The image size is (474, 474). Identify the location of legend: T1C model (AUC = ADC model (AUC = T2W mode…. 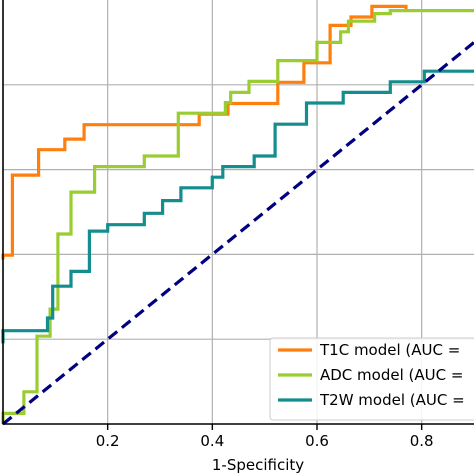
(371, 379).